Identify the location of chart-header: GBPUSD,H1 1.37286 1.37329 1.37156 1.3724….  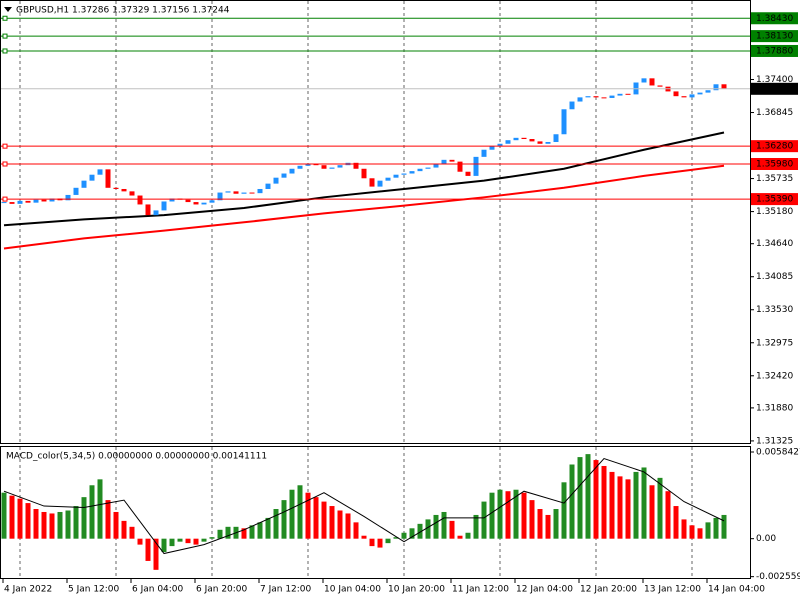
(123, 11).